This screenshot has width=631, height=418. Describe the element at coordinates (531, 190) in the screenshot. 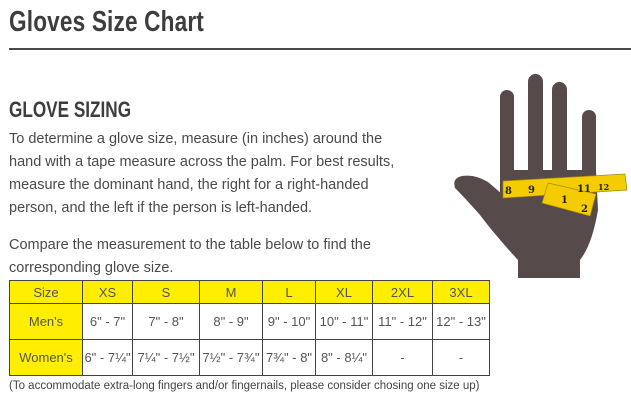

I see `tape-number: 9` at that location.